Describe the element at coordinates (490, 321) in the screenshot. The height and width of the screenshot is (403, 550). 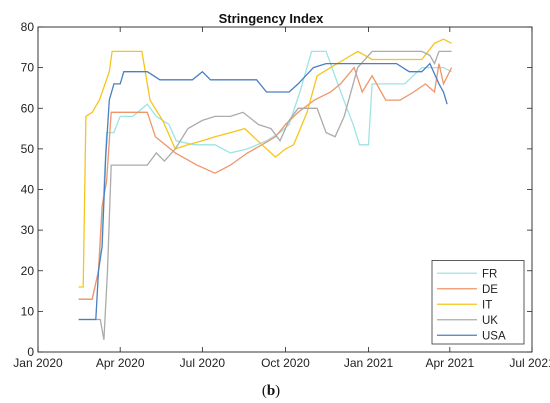
I see `legend-label-uk: UK` at that location.